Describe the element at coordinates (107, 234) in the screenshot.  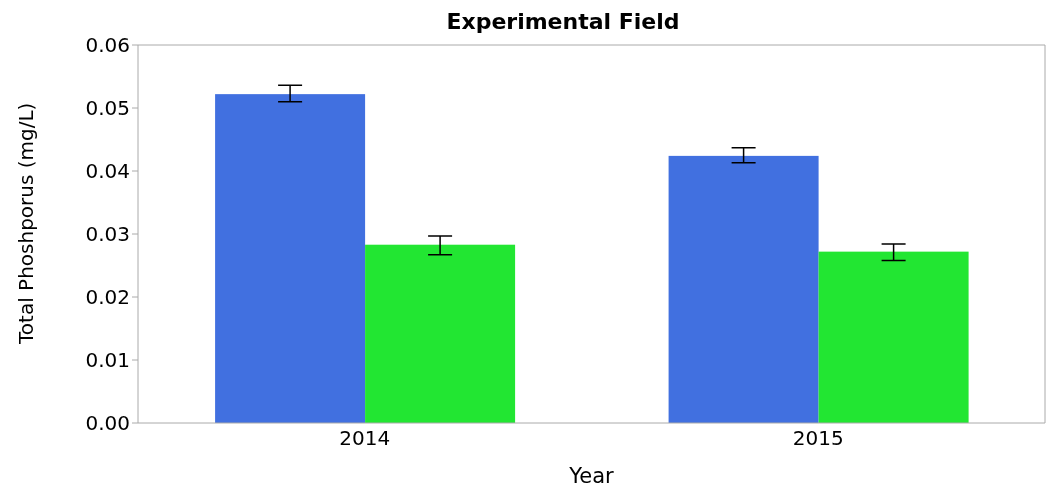
I see `y-tick-label: 0.03` at that location.